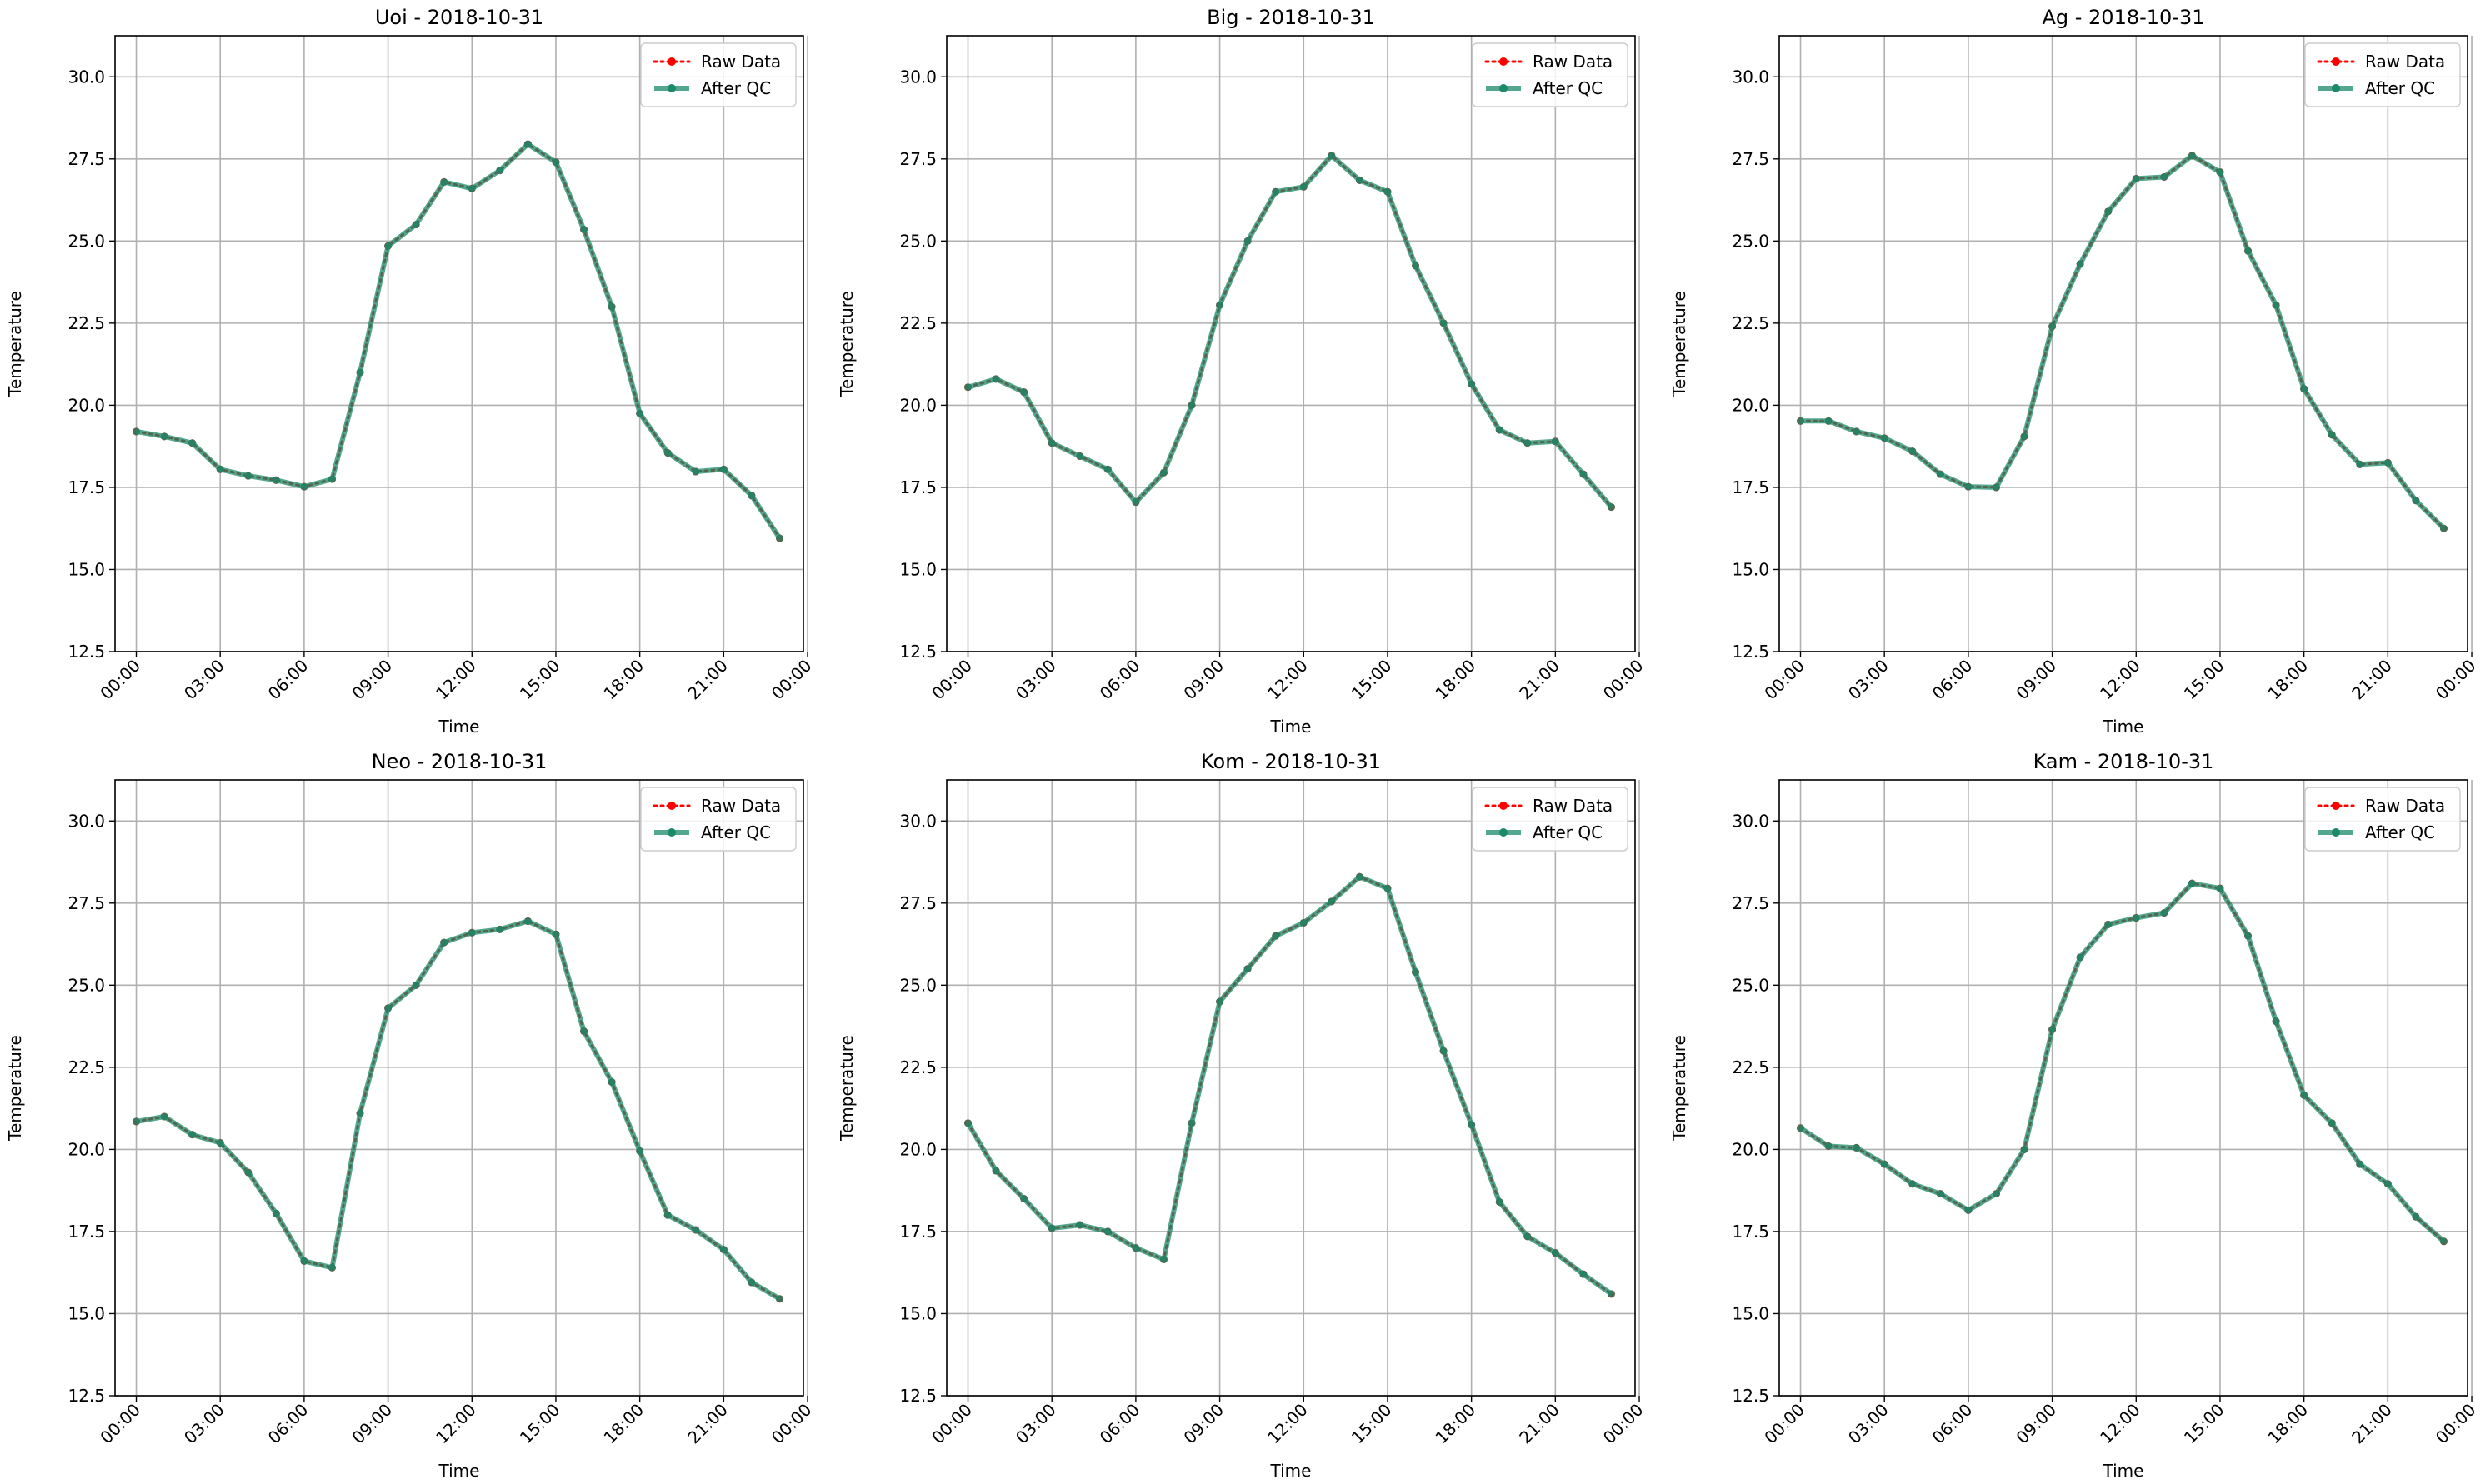  I want to click on x-axis-label: Time, so click(1291, 727).